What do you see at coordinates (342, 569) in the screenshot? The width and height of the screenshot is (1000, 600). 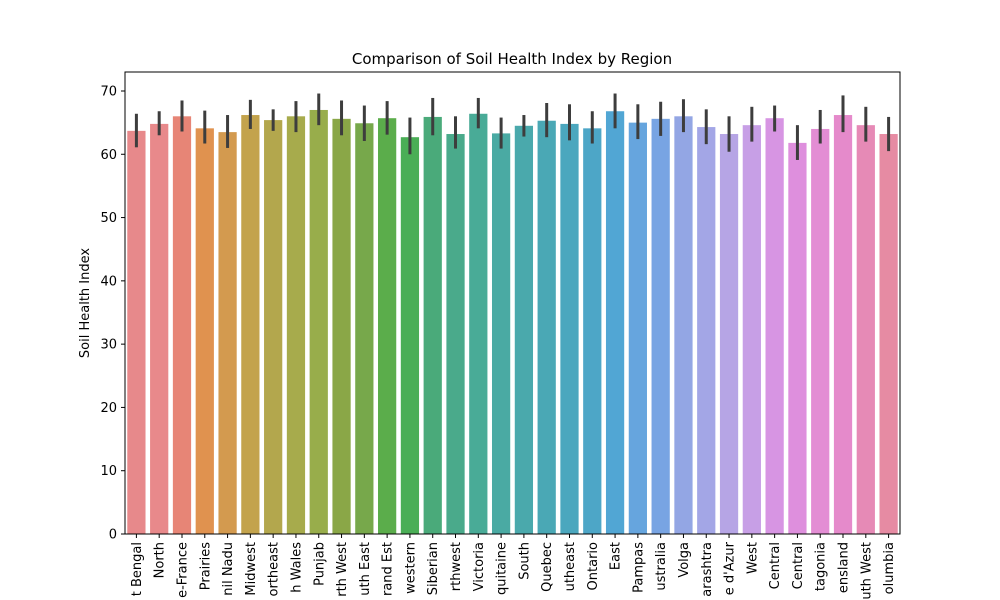 I see `x-tick-label: rth West` at bounding box center [342, 569].